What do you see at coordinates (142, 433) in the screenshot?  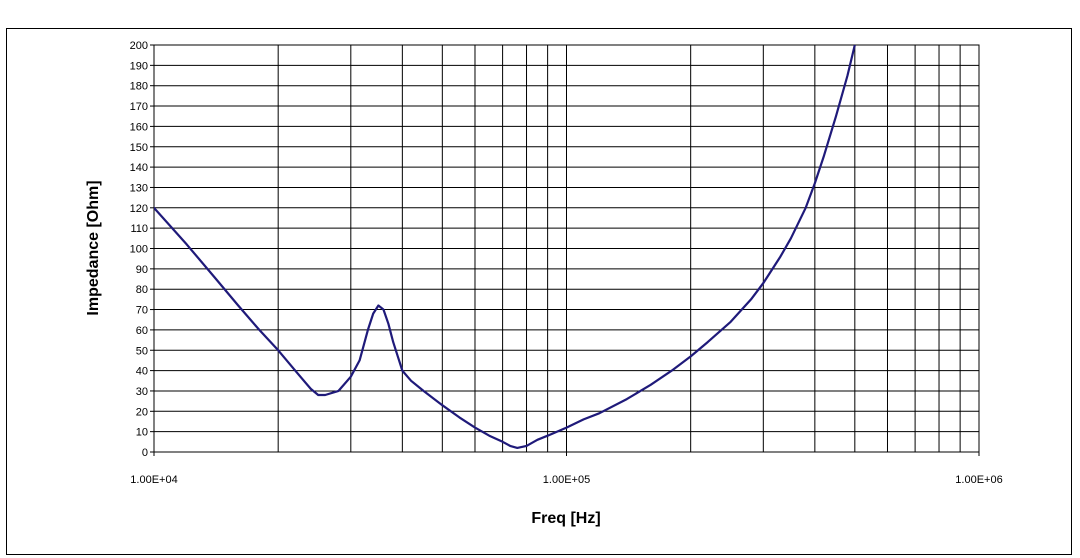 I see `y-tick-label: 10` at bounding box center [142, 433].